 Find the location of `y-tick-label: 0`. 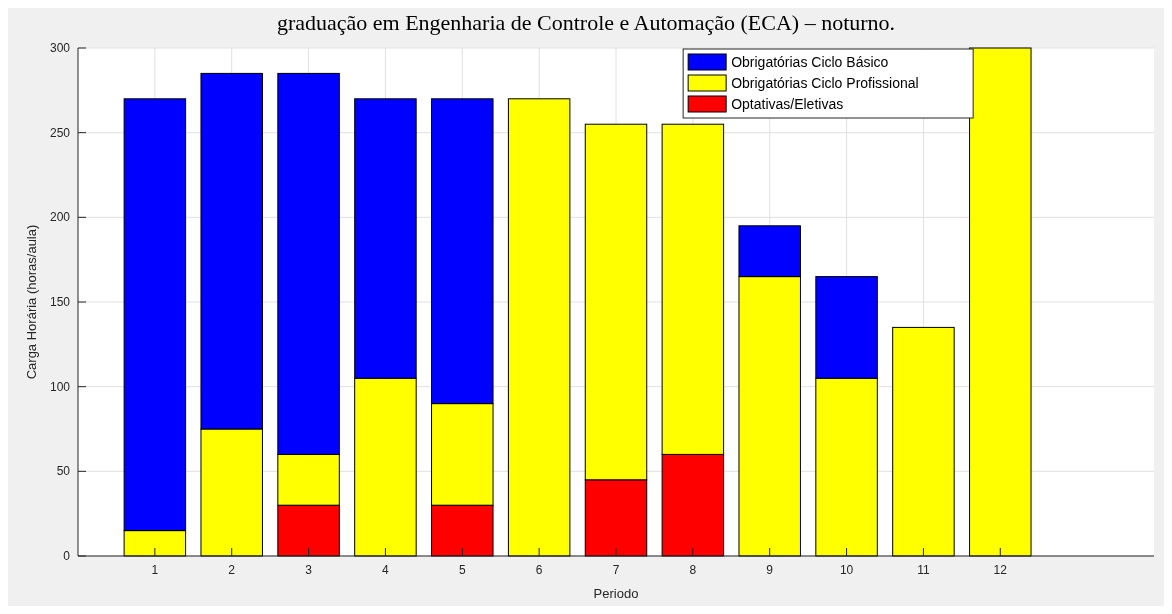

y-tick-label: 0 is located at coordinates (67, 556).